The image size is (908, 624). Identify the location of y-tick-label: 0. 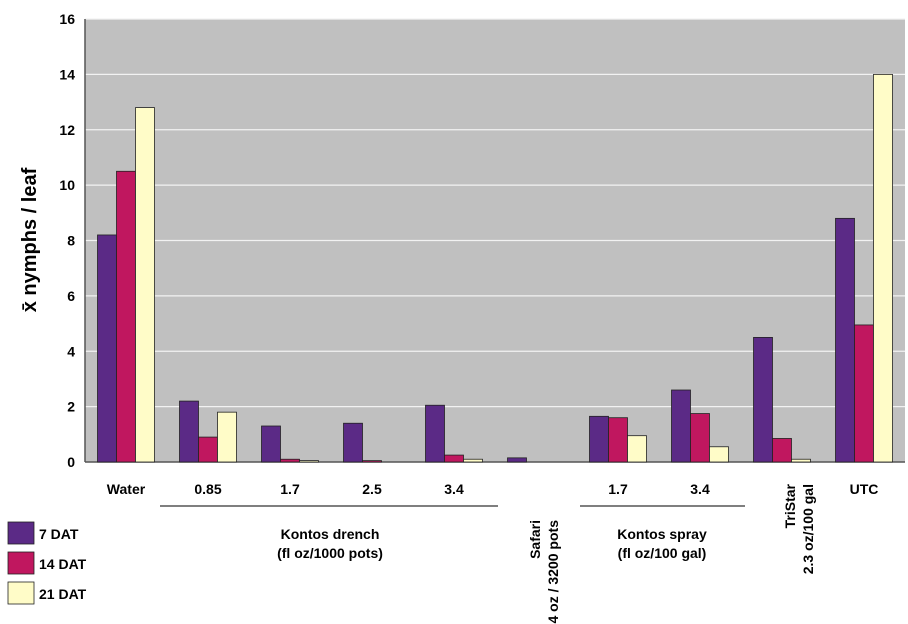
(71, 462).